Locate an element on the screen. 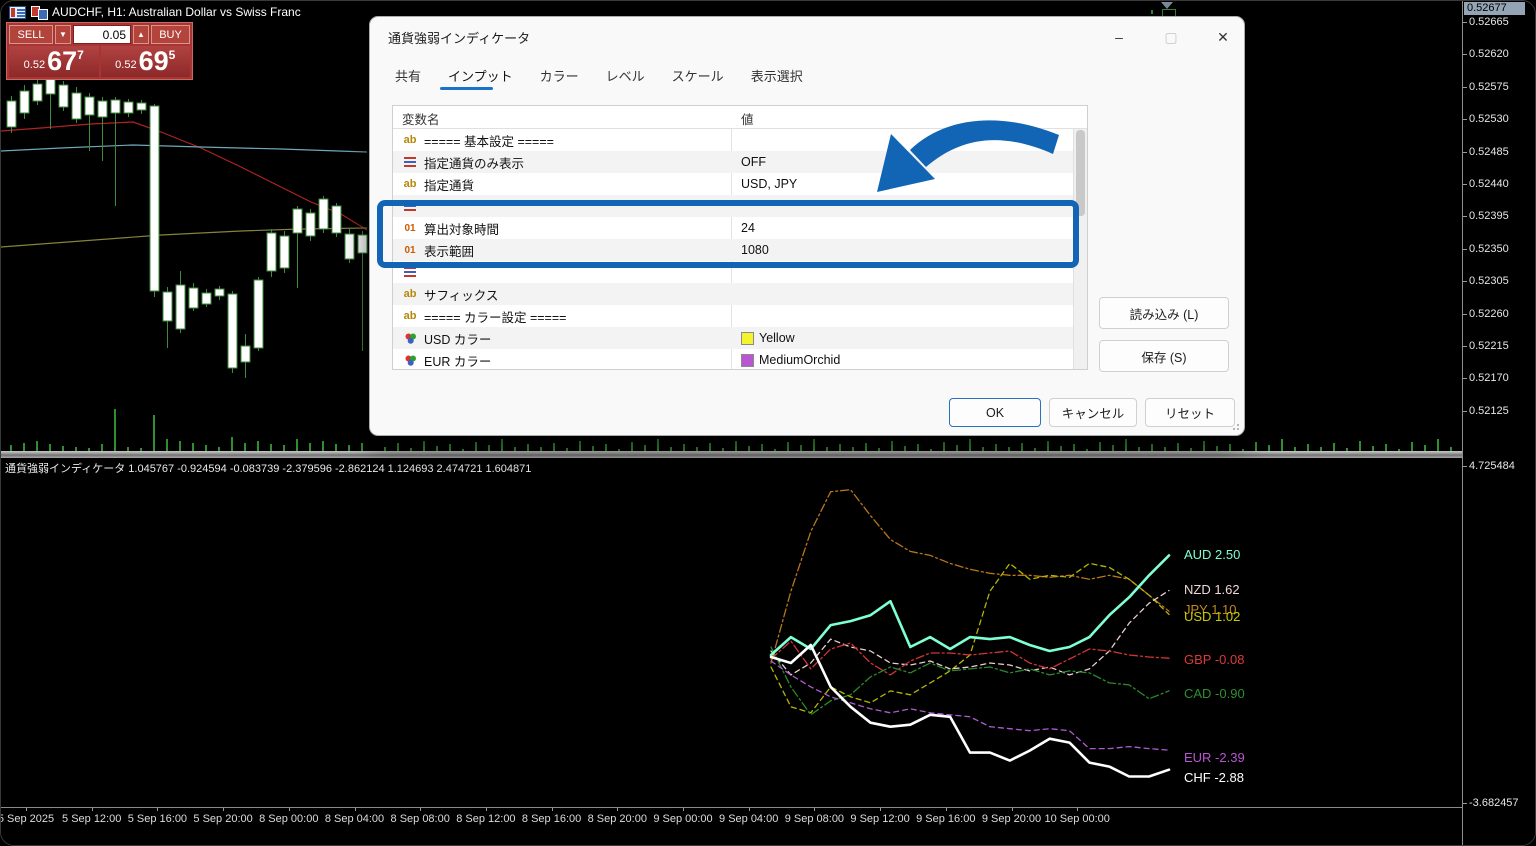 This screenshot has height=846, width=1536. param-name: 表示範囲 is located at coordinates (449, 251).